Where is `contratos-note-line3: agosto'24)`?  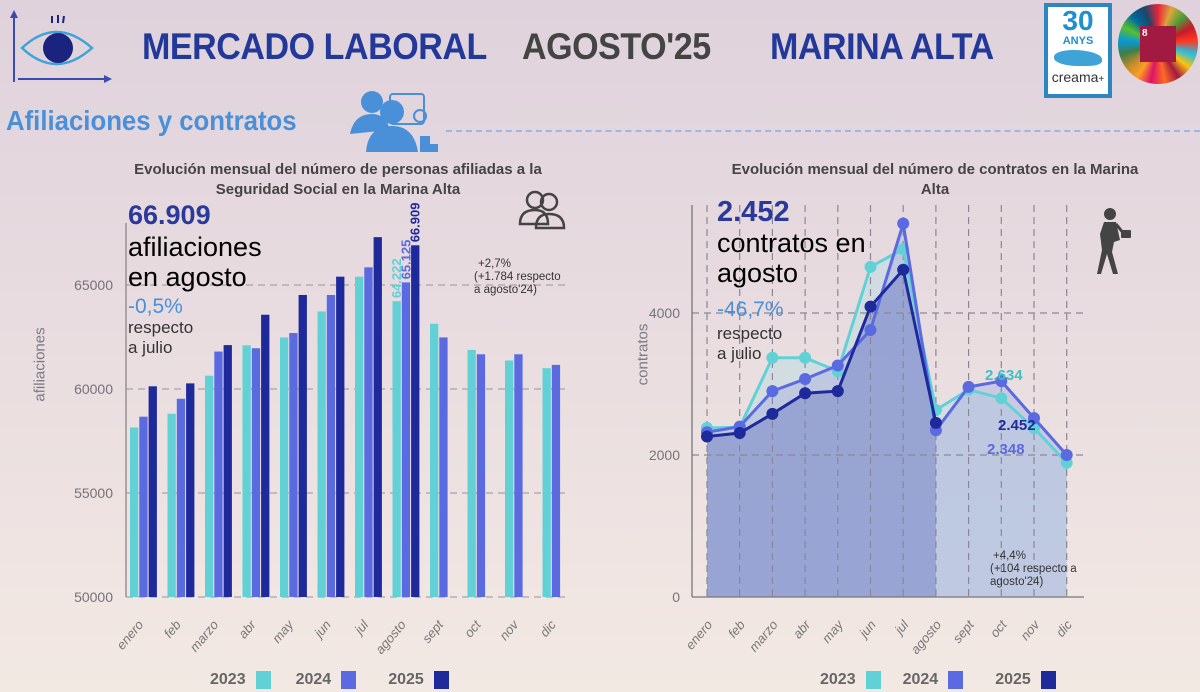 contratos-note-line3: agosto'24) is located at coordinates (1017, 582).